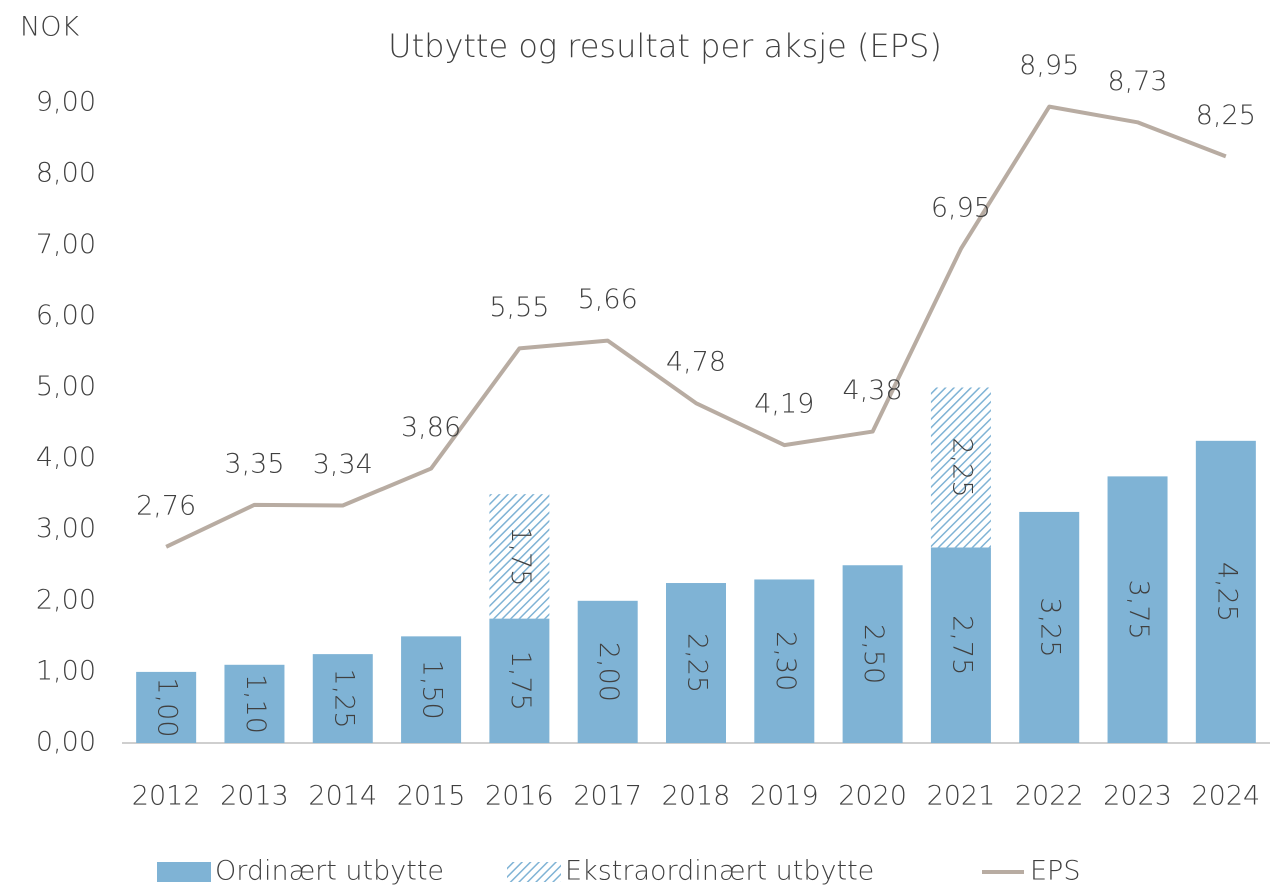  Describe the element at coordinates (66, 457) in the screenshot. I see `y-tick-label: 4,00` at that location.